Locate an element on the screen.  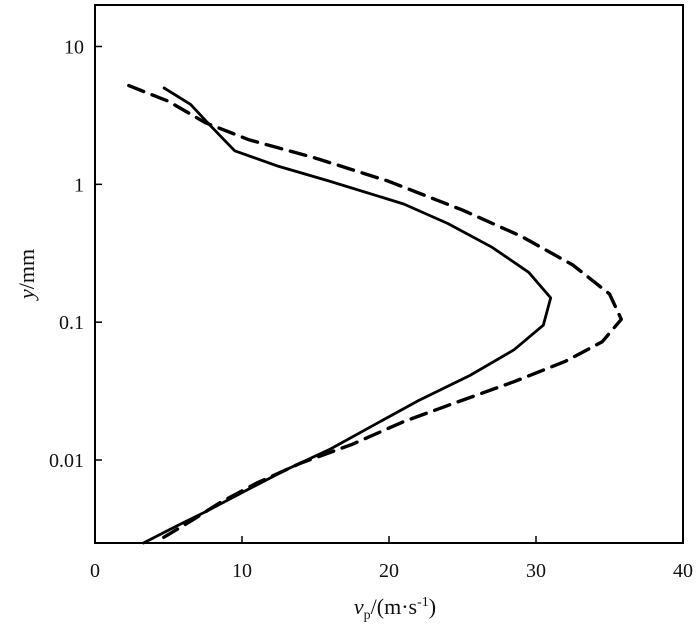
y-tick-label: 0.1 is located at coordinates (71, 323).